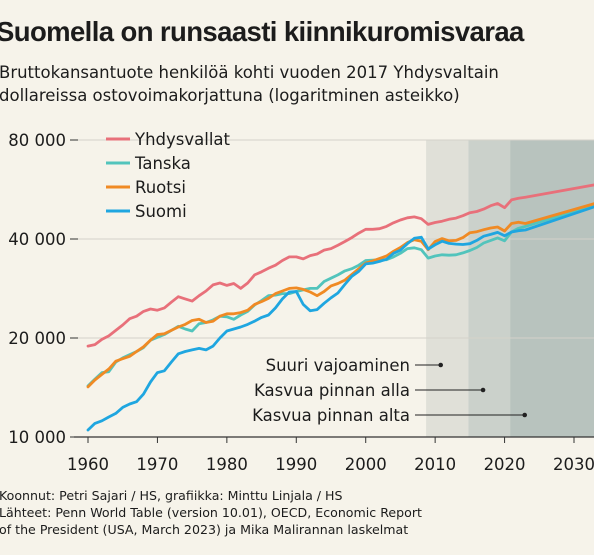 This screenshot has width=594, height=555. What do you see at coordinates (296, 464) in the screenshot?
I see `x-tick-label: 1990` at bounding box center [296, 464].